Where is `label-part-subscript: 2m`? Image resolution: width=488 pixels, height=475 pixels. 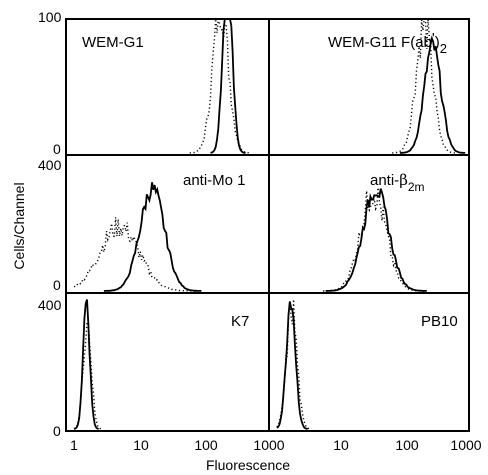
label-part-subscript: 2m is located at coordinates (416, 187).